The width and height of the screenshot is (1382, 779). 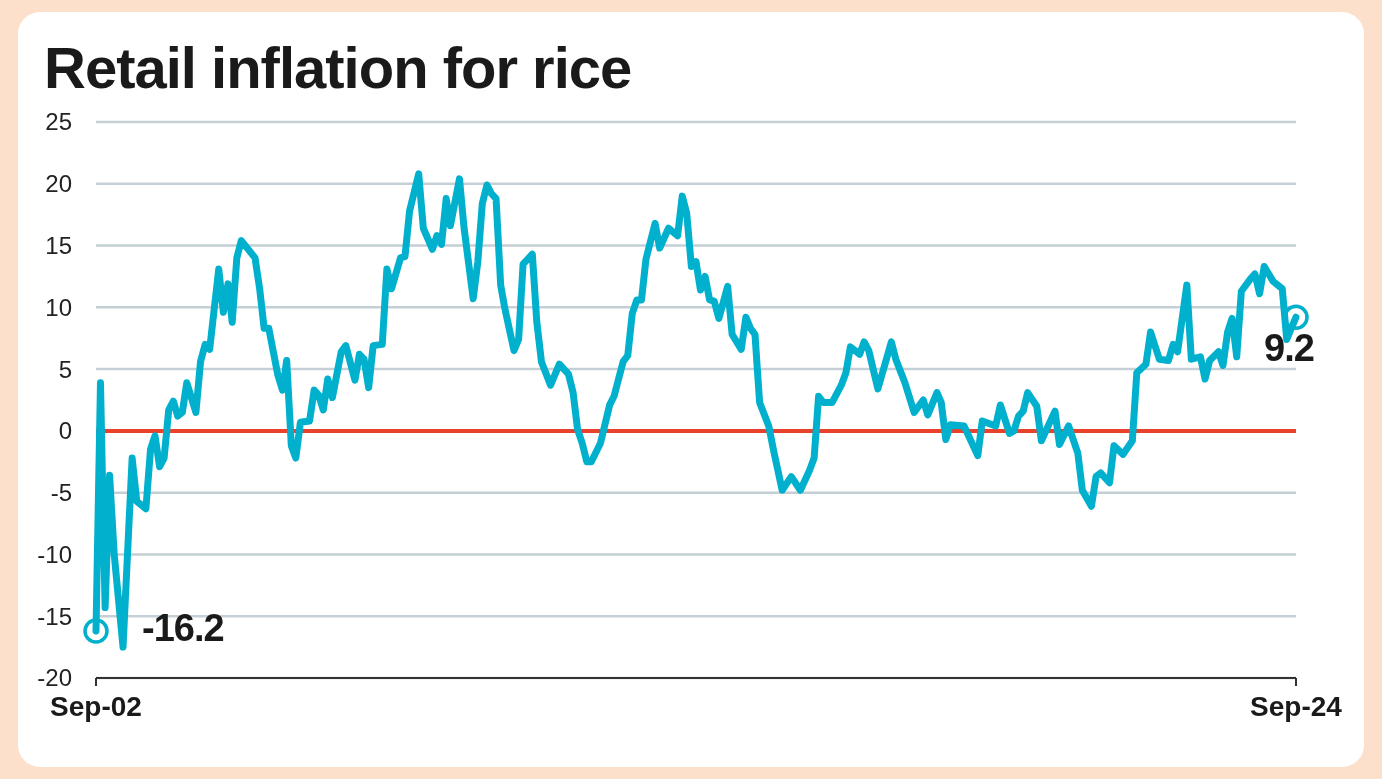 I want to click on annotation: 9.2, so click(x=1289, y=348).